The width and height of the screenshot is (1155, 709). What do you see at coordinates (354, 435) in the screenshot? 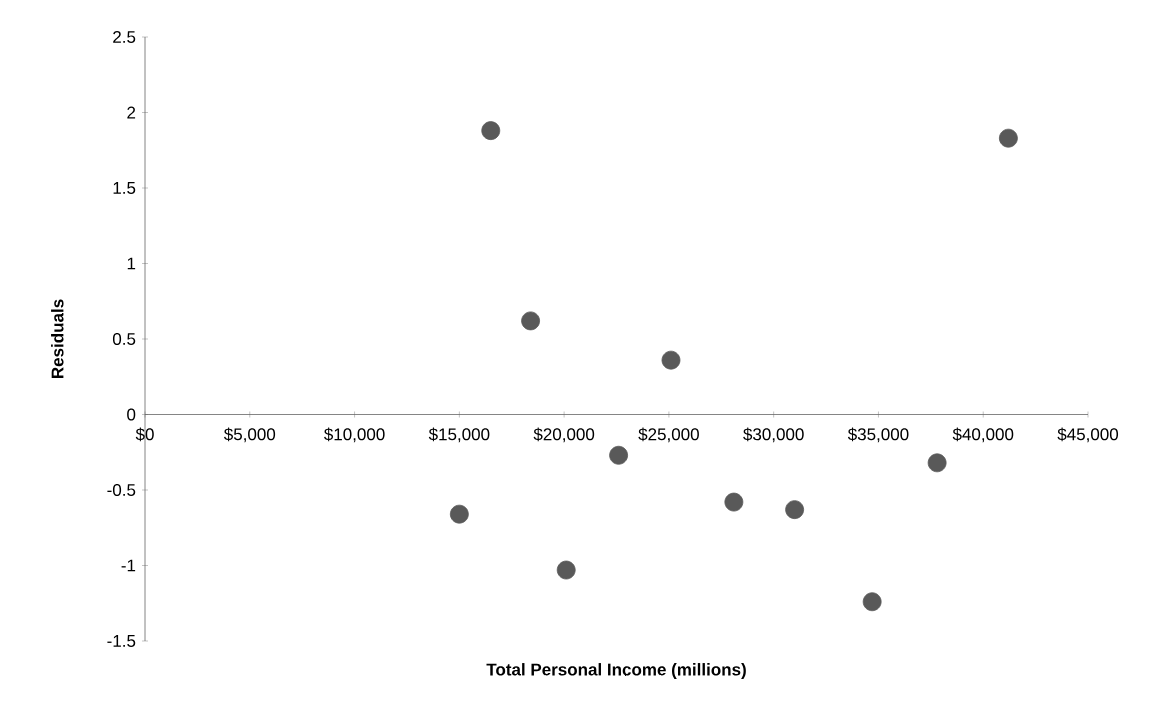
I see `x-tick-label: $10,000` at bounding box center [354, 435].